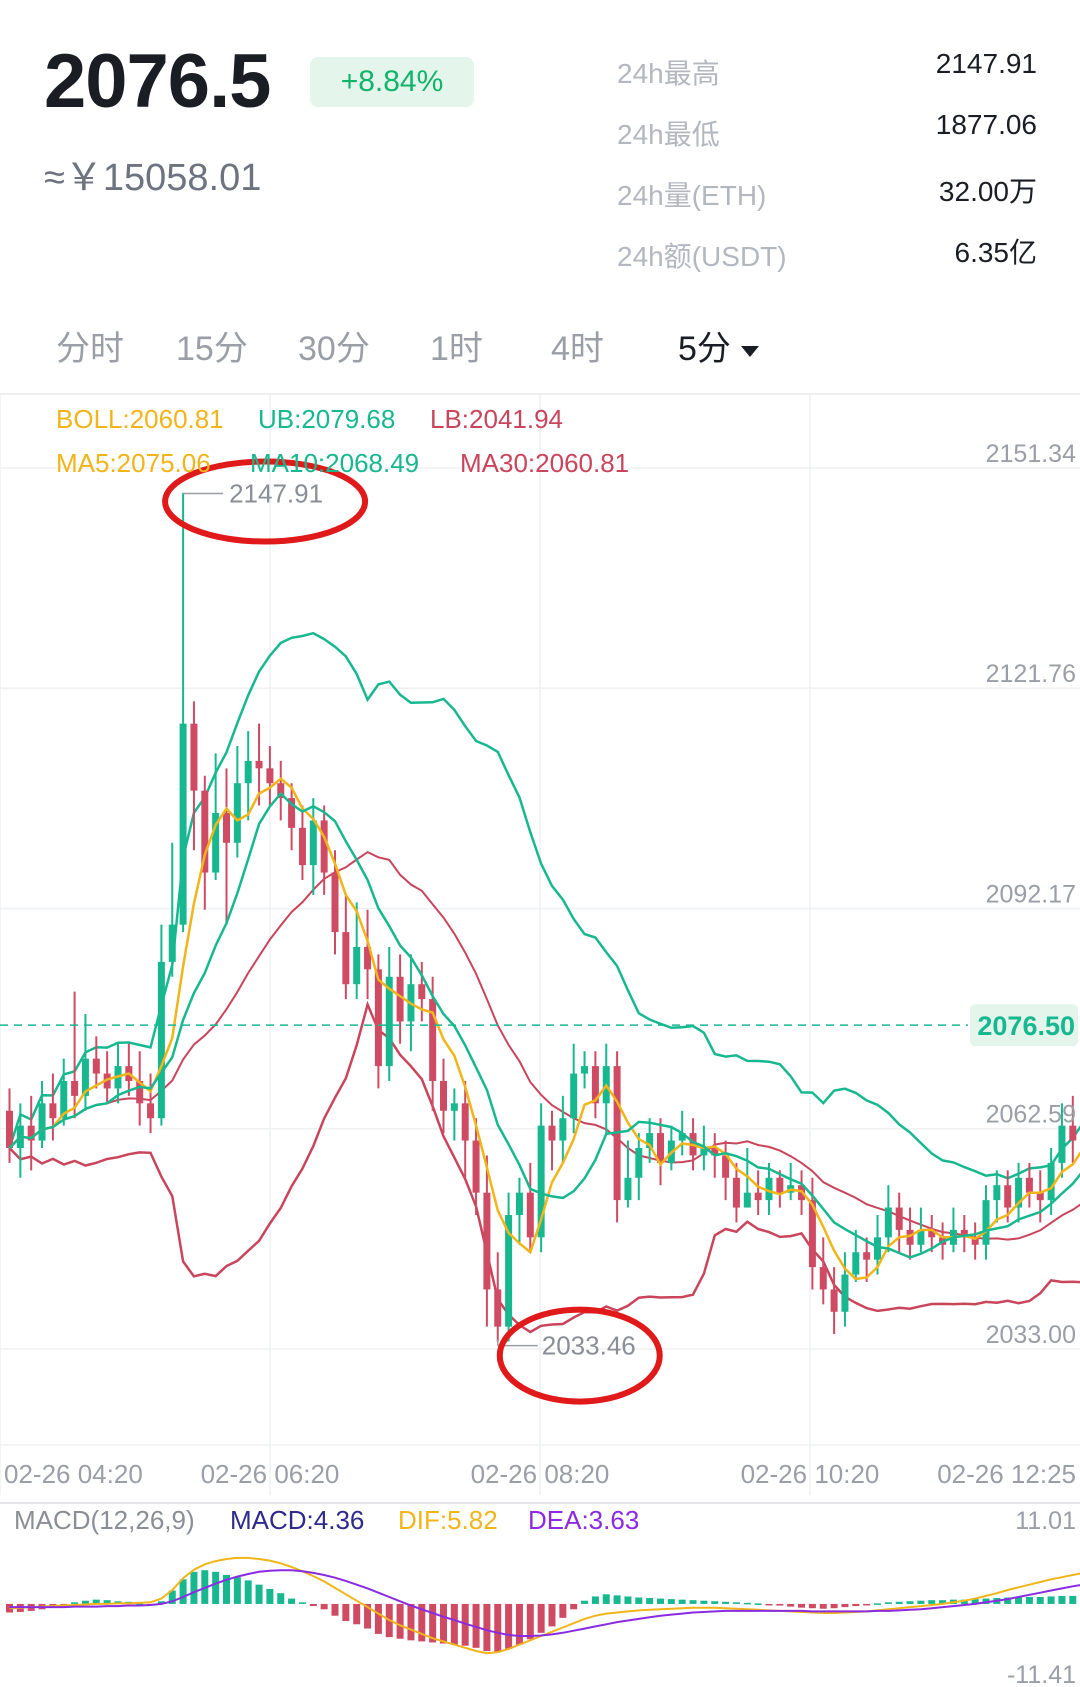  What do you see at coordinates (104, 1520) in the screenshot?
I see `legend-macd-params: MACD(12,26,9)` at bounding box center [104, 1520].